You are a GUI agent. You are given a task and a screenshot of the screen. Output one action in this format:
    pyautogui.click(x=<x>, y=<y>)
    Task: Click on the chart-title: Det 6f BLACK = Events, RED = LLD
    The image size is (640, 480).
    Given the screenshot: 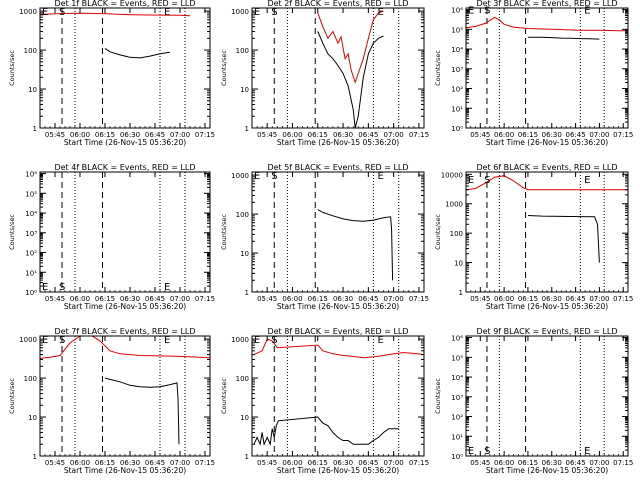 What is the action you would take?
    pyautogui.click(x=546, y=167)
    